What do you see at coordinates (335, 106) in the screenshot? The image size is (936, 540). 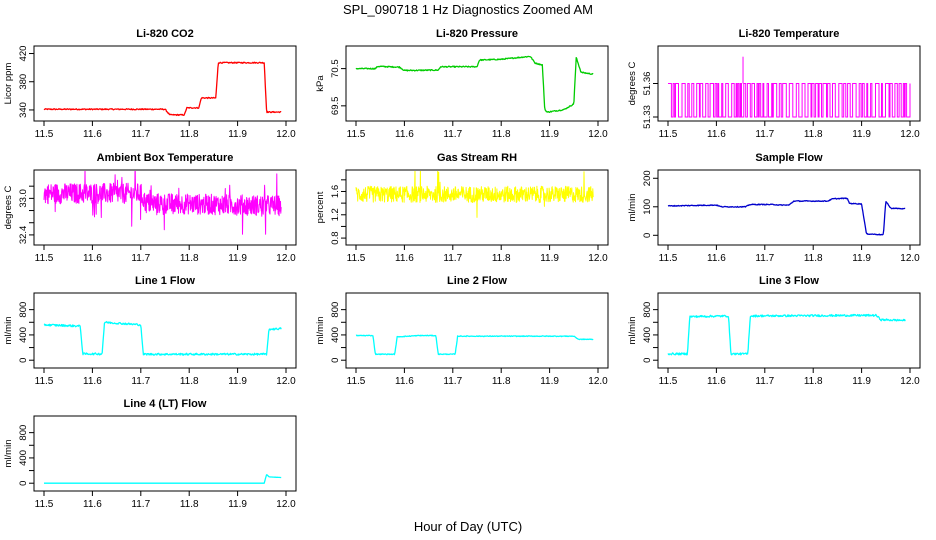 I see `y-tick-label: 69.5` at bounding box center [335, 106].